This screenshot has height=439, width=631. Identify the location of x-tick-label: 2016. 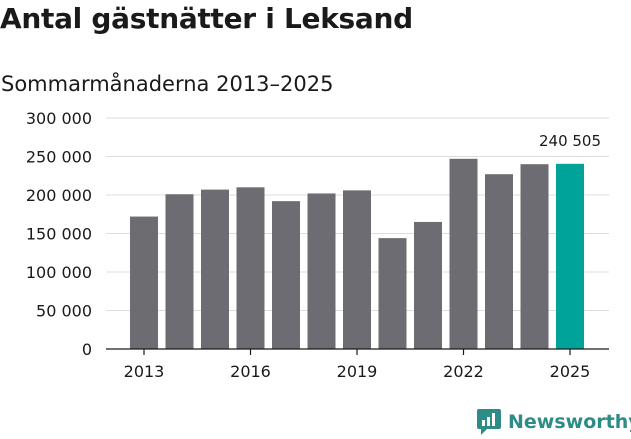
(250, 371).